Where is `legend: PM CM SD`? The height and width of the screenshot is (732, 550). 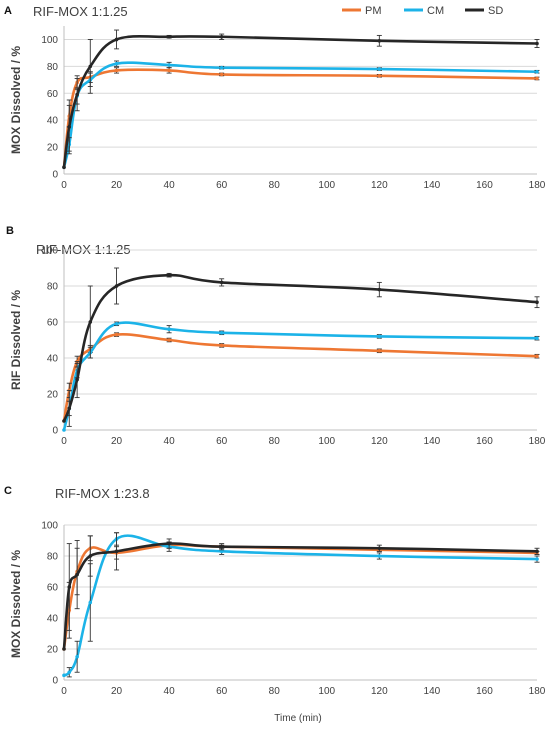 legend: PM CM SD is located at coordinates (422, 11).